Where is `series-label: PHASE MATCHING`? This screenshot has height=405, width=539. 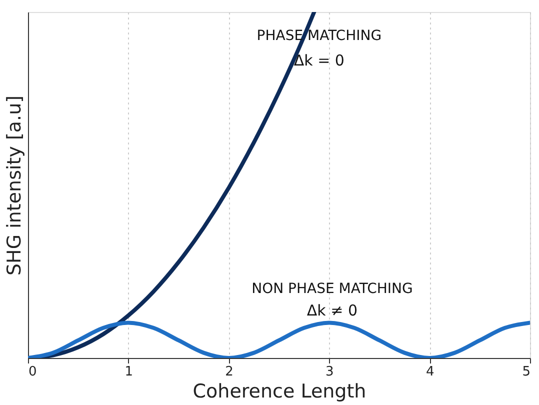 series-label: PHASE MATCHING is located at coordinates (319, 36).